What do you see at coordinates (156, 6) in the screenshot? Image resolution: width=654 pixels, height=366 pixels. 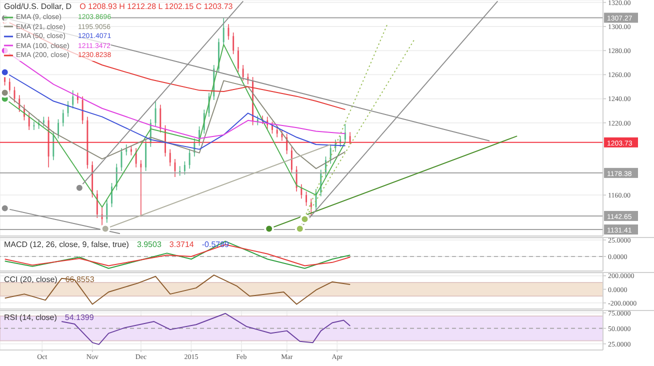 I see `annotation: O 1208.93 H 1212.28 L 1202.15 C 1203.73` at bounding box center [156, 6].